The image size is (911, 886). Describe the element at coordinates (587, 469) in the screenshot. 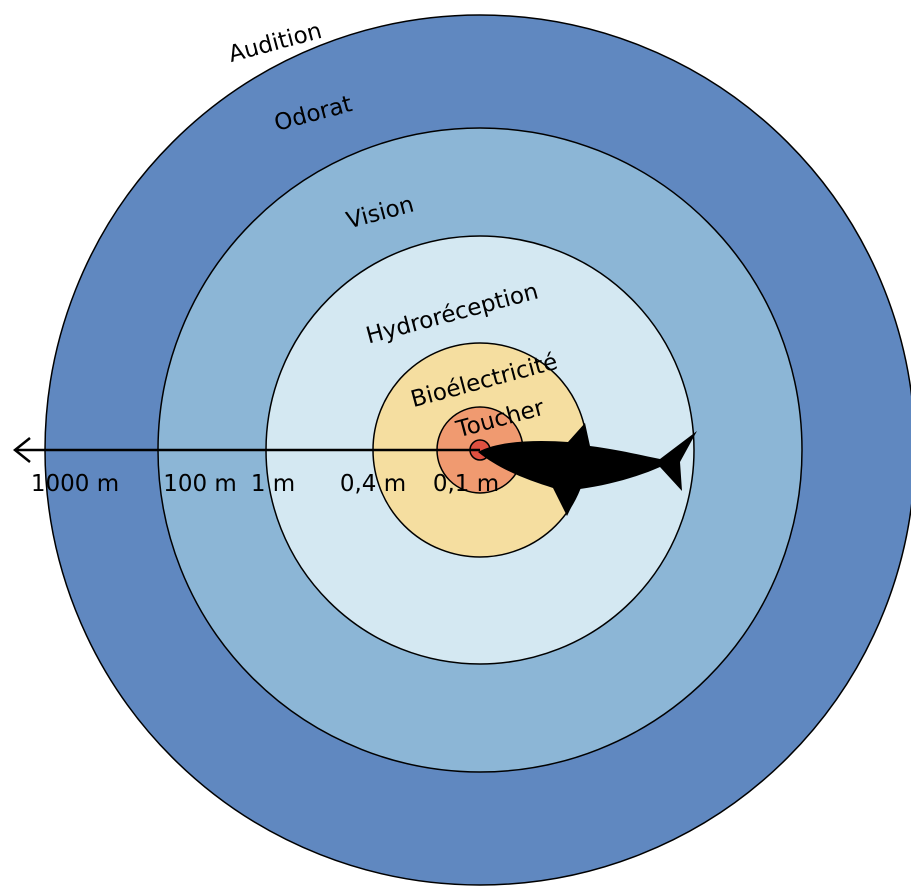

I see `shark` at that location.